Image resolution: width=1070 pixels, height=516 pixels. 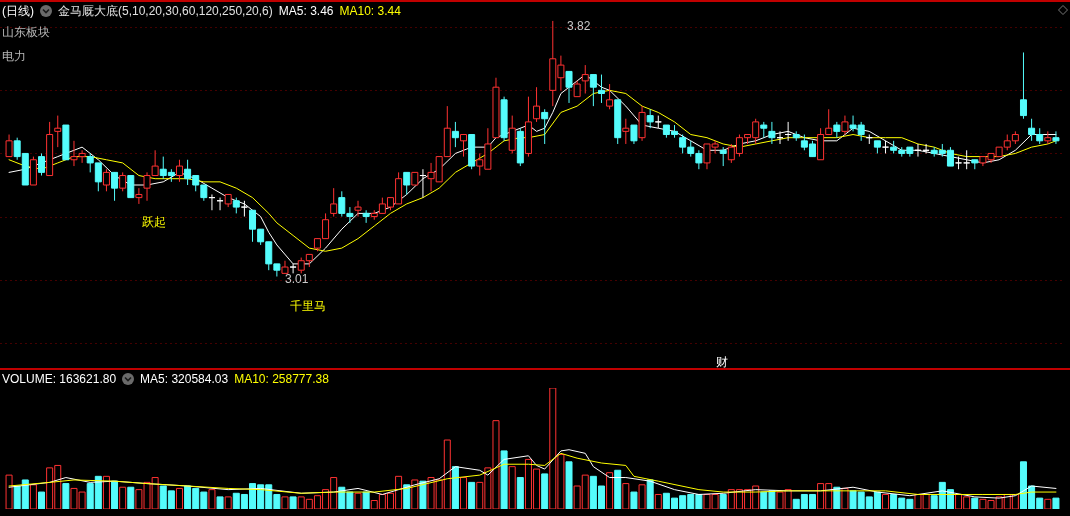 What do you see at coordinates (722, 362) in the screenshot?
I see `annotation: 财` at bounding box center [722, 362].